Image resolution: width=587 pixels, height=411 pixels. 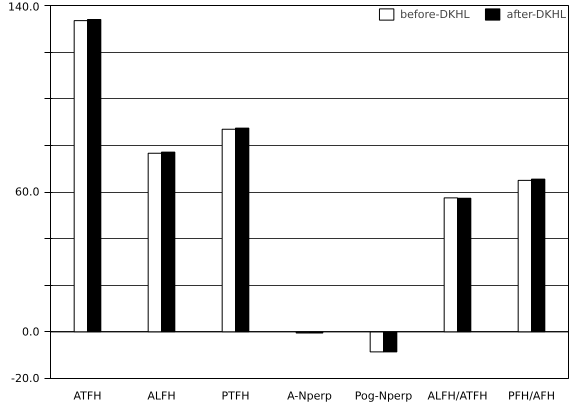 What do you see at coordinates (27, 192) in the screenshot?
I see `y-tick-label: 60.0` at bounding box center [27, 192].